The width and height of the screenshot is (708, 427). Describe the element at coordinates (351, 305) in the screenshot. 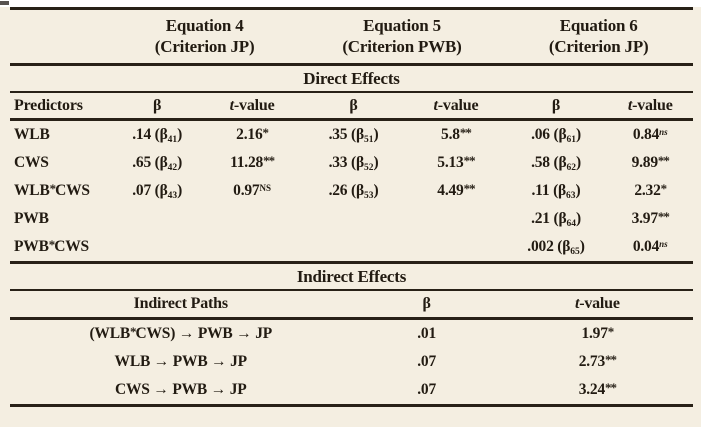

I see `indirect-column-header-row: Indirect Paths β t-value` at that location.